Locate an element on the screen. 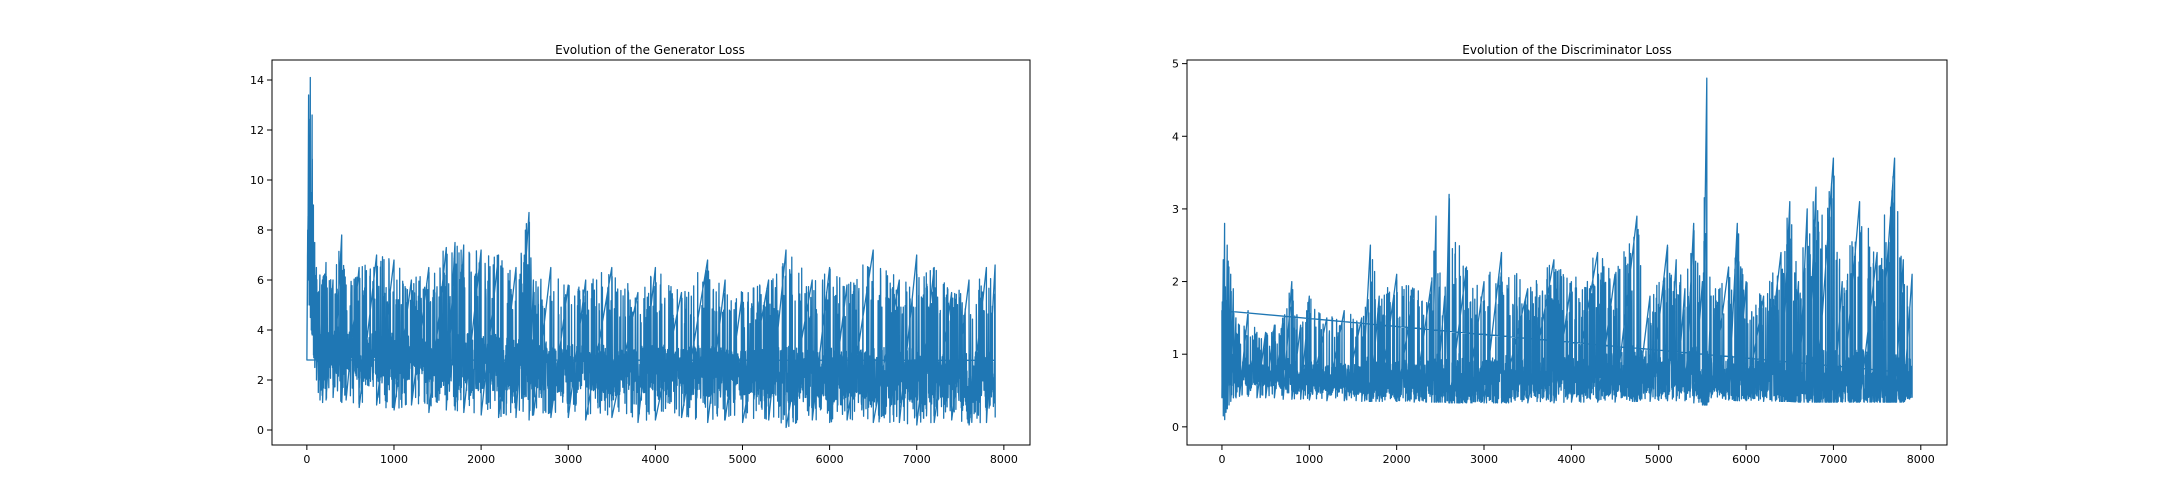  generator-x-tick-label: 2000 is located at coordinates (481, 459).